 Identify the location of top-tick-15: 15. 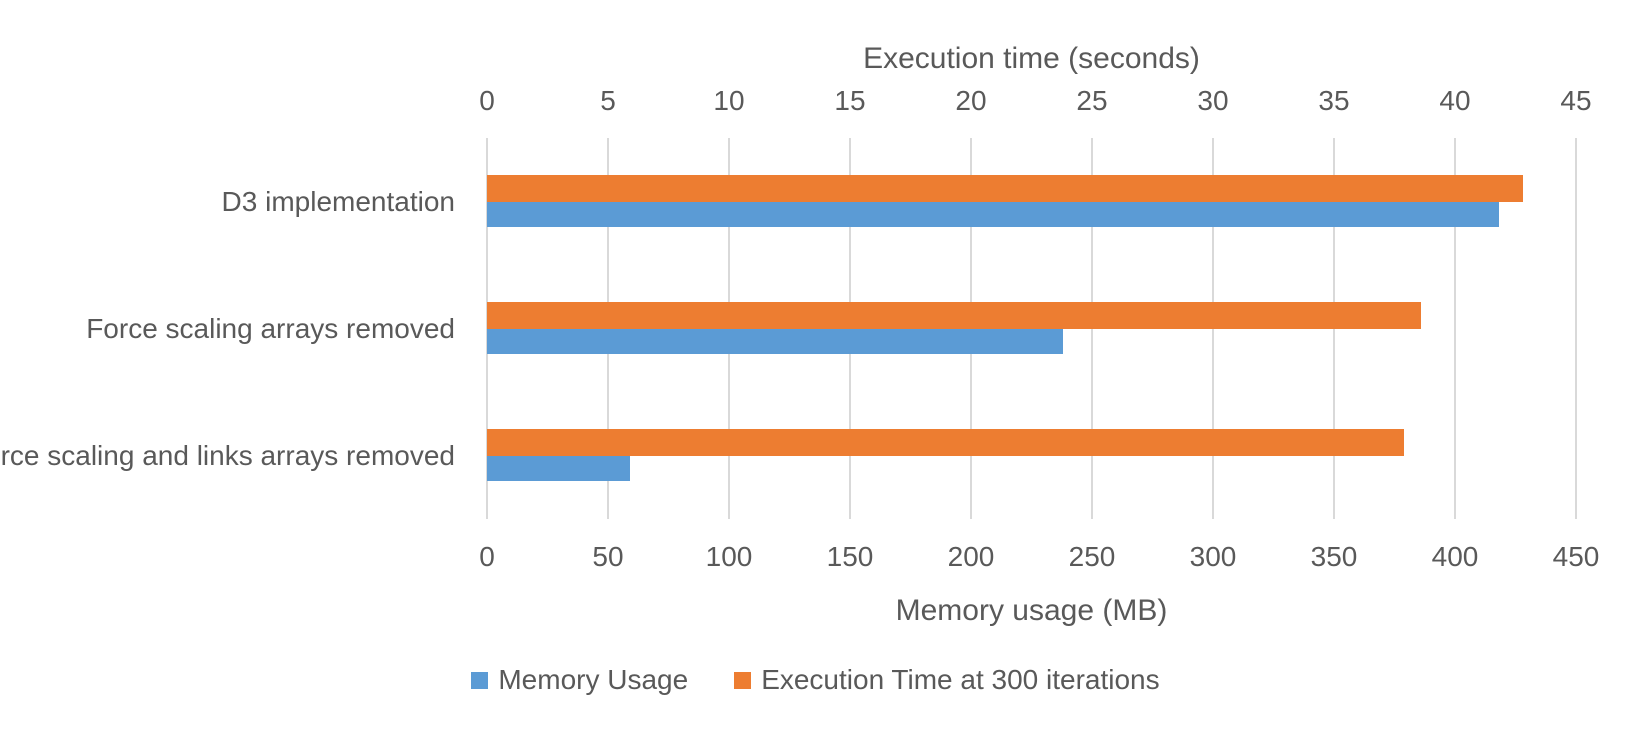
(850, 100).